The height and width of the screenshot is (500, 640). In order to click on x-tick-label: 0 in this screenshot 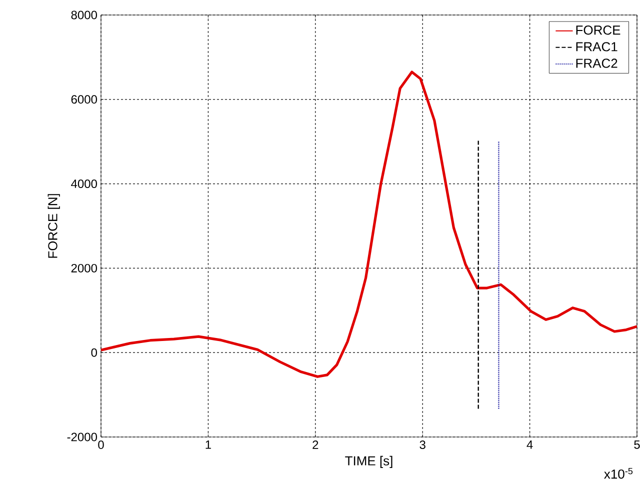, I will do `click(101, 445)`.